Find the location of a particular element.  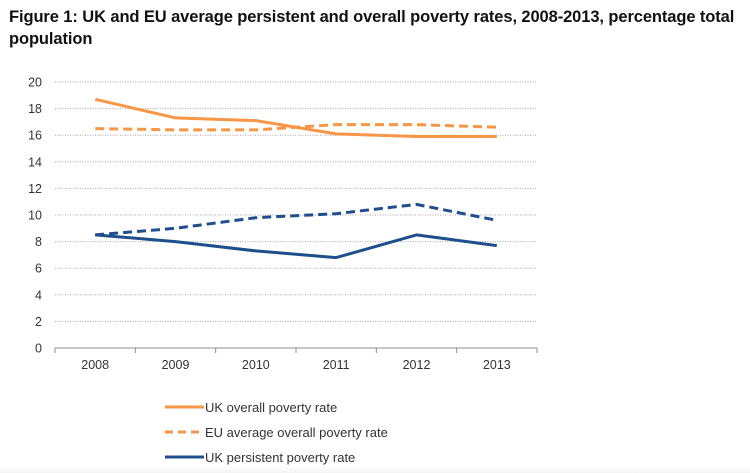

y-tick-label: 4 is located at coordinates (38, 295).